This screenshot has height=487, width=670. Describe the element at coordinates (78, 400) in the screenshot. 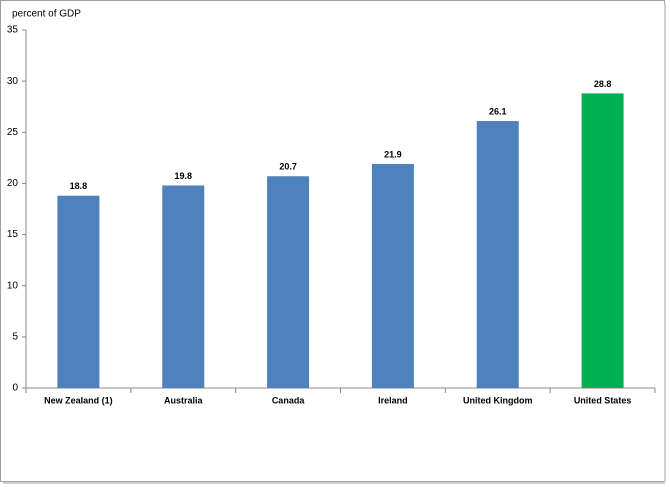

I see `x-tick-label: New Zealand (1)` at that location.